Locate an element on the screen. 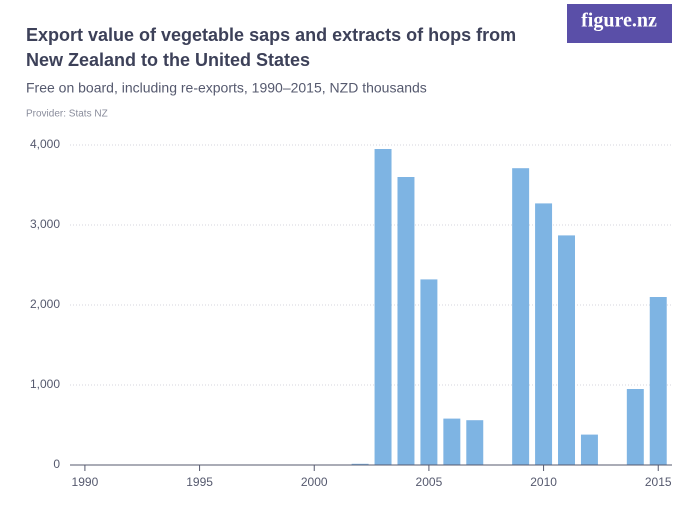 The width and height of the screenshot is (700, 525). x-tick-label: 1990 is located at coordinates (85, 482).